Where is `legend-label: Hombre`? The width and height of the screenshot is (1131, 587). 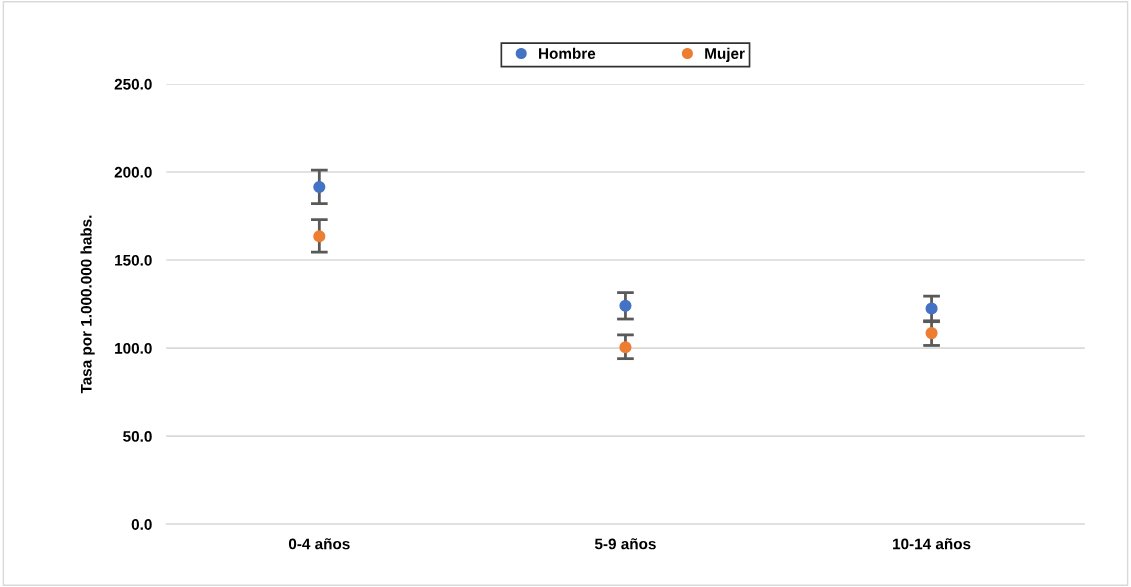 legend-label: Hombre is located at coordinates (567, 53).